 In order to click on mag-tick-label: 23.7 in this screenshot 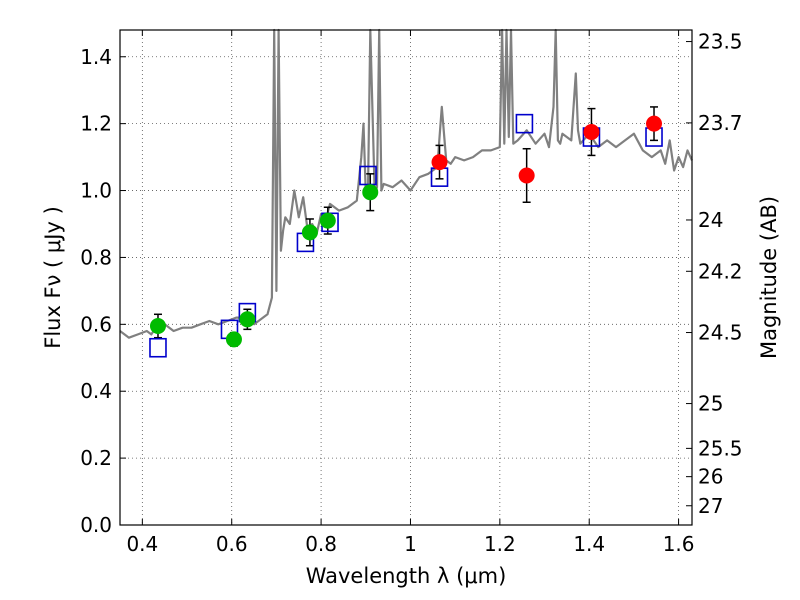, I will do `click(720, 123)`.